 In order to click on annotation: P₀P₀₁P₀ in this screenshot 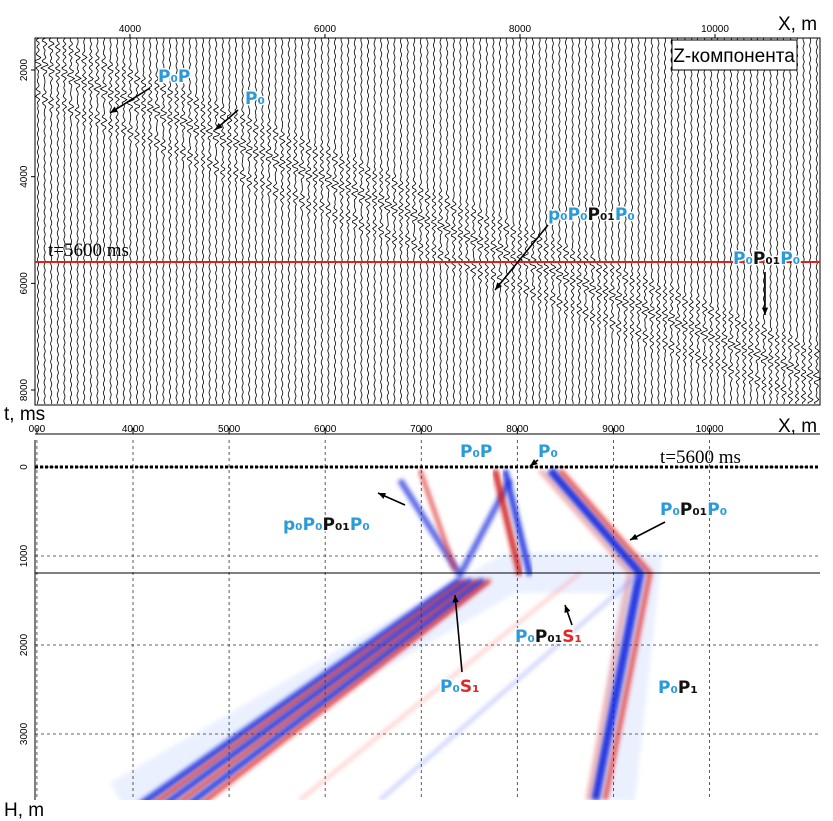, I will do `click(766, 259)`.